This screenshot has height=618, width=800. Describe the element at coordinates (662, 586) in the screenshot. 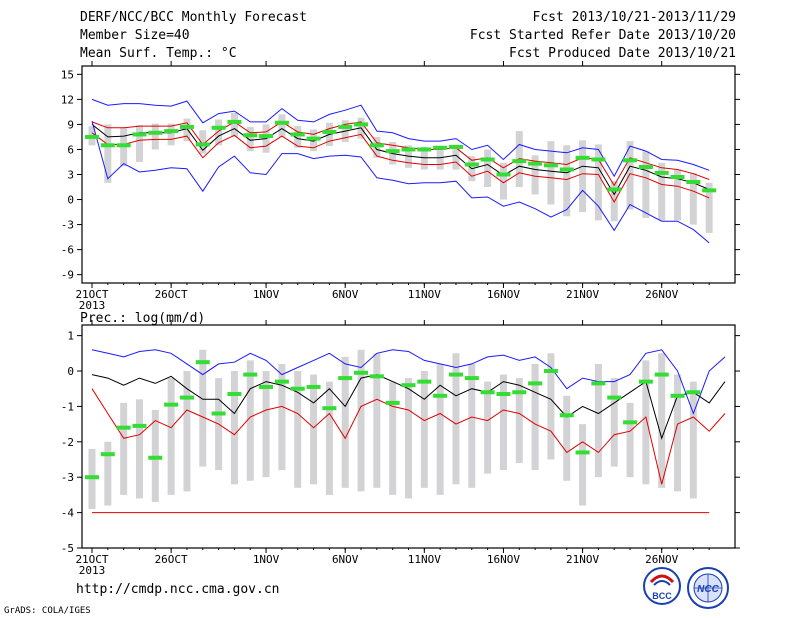

I see `bcc-logo: BCC` at that location.